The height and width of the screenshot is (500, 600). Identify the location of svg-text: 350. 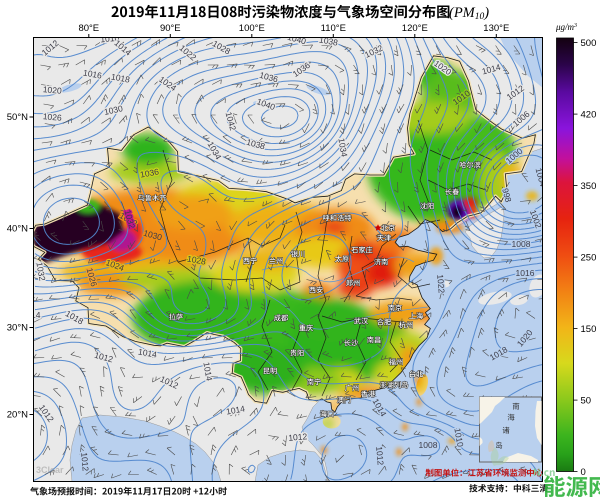
(589, 186).